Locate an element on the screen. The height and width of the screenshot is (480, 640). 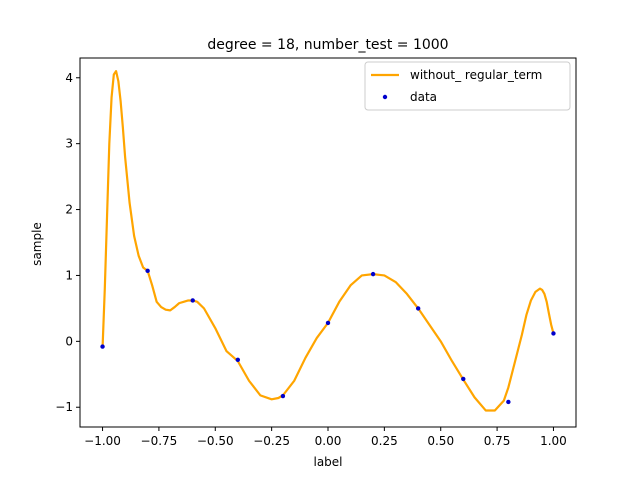
y-axis-label: sample is located at coordinates (37, 244).